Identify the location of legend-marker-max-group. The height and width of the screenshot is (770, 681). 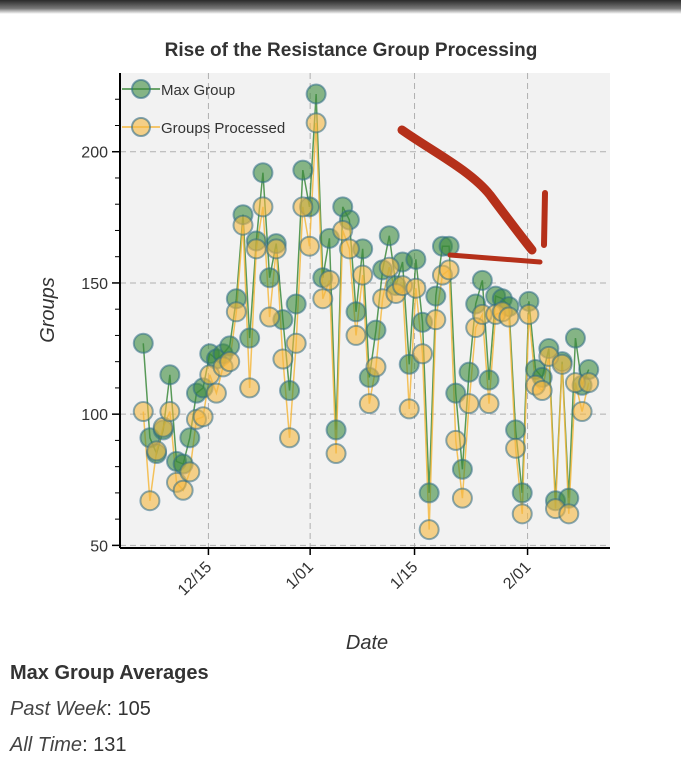
(141, 89).